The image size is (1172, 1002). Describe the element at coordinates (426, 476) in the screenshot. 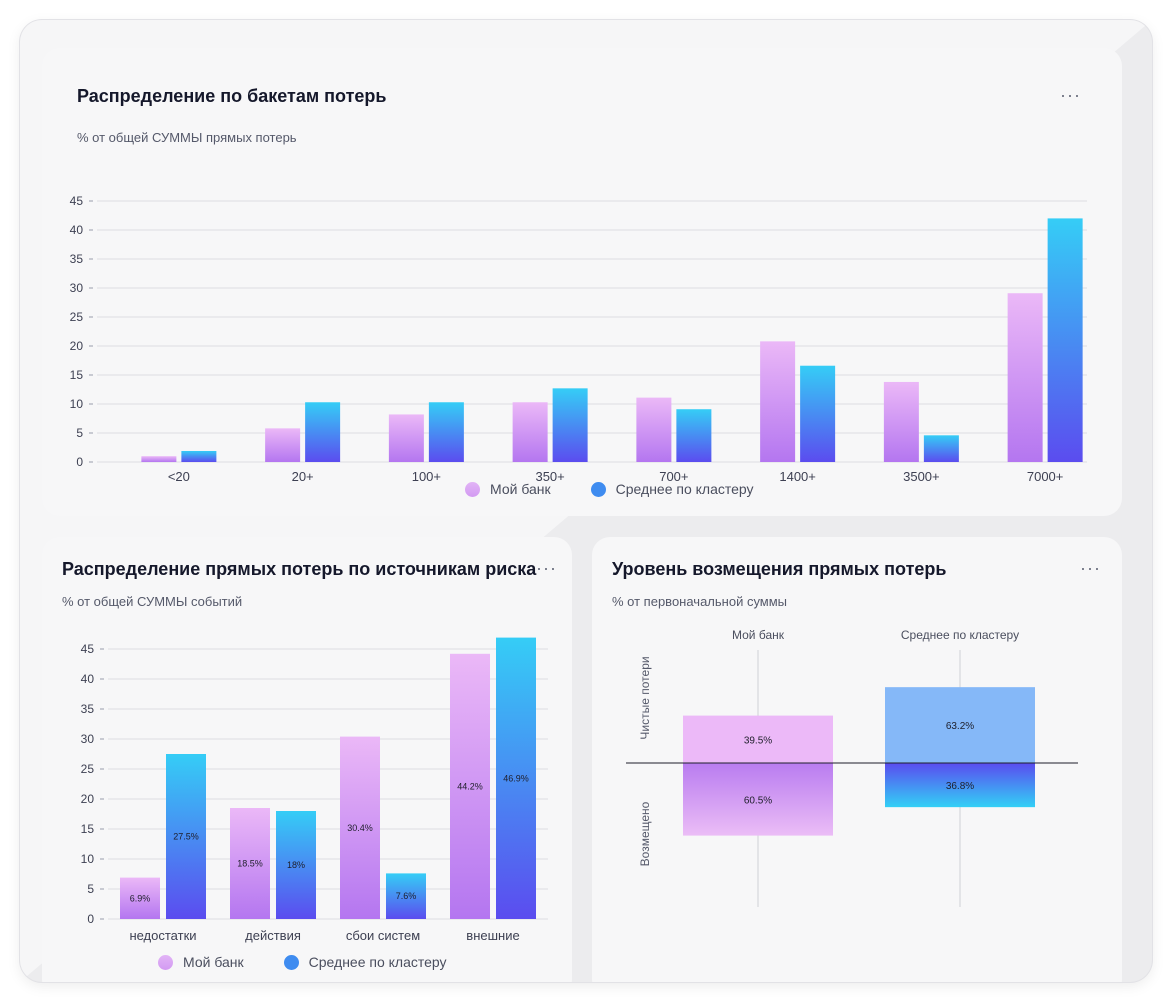

I see `x-tick-label: 100+` at that location.